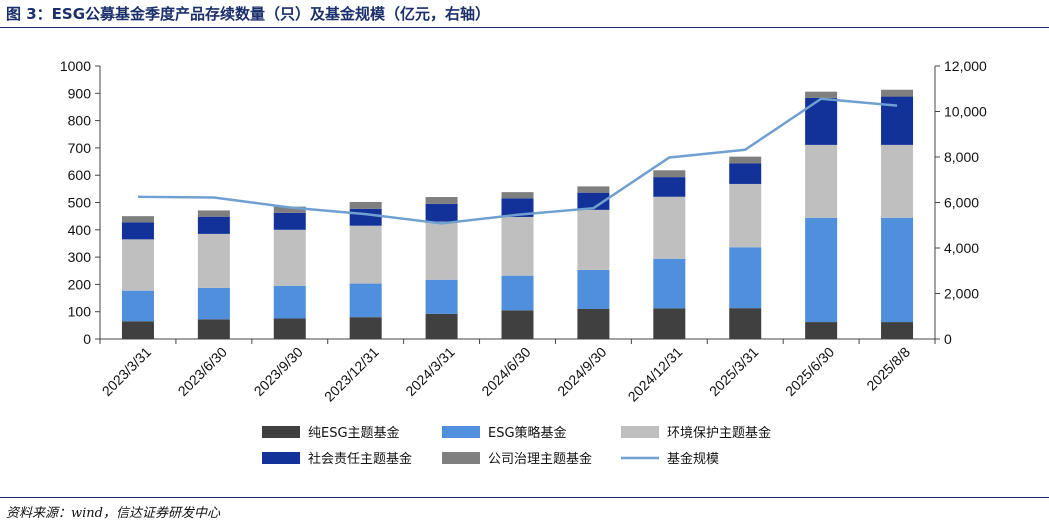 The image size is (1049, 525). What do you see at coordinates (461, 458) in the screenshot?
I see `legend-swatch-governance` at bounding box center [461, 458].